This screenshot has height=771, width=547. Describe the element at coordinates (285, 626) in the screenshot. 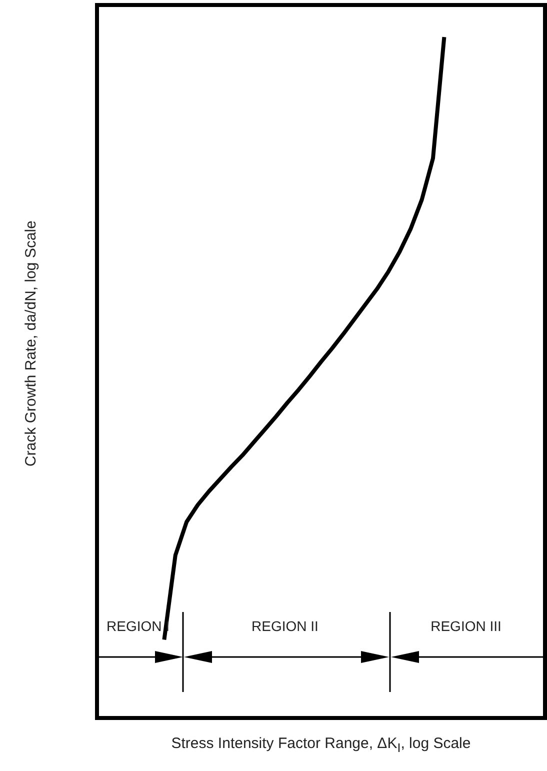

I see `annotation: REGION II` at that location.